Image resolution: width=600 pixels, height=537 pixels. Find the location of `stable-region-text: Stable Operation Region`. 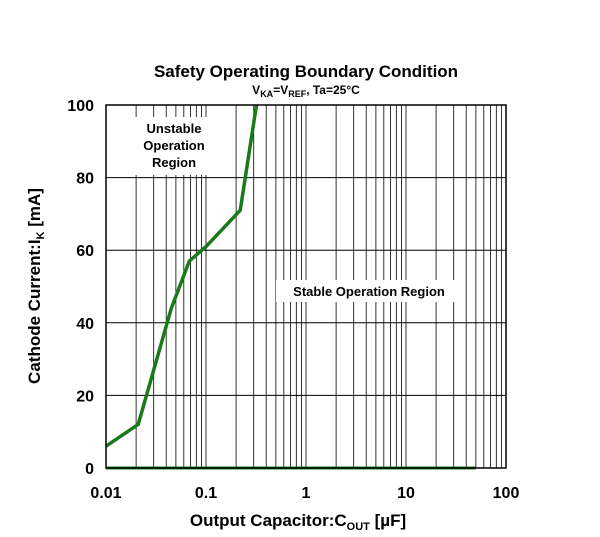

stable-region-text: Stable Operation Region is located at coordinates (369, 291).